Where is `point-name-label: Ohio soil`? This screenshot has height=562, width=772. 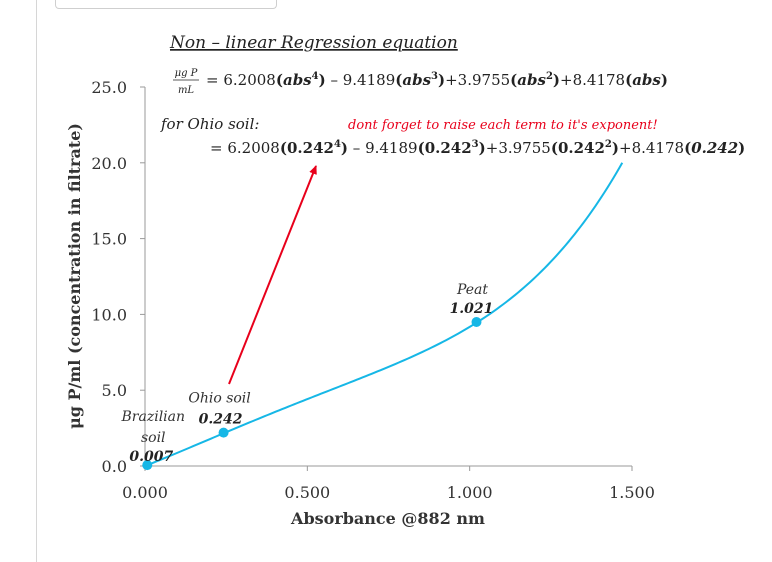 point-name-label: Ohio soil is located at coordinates (219, 399).